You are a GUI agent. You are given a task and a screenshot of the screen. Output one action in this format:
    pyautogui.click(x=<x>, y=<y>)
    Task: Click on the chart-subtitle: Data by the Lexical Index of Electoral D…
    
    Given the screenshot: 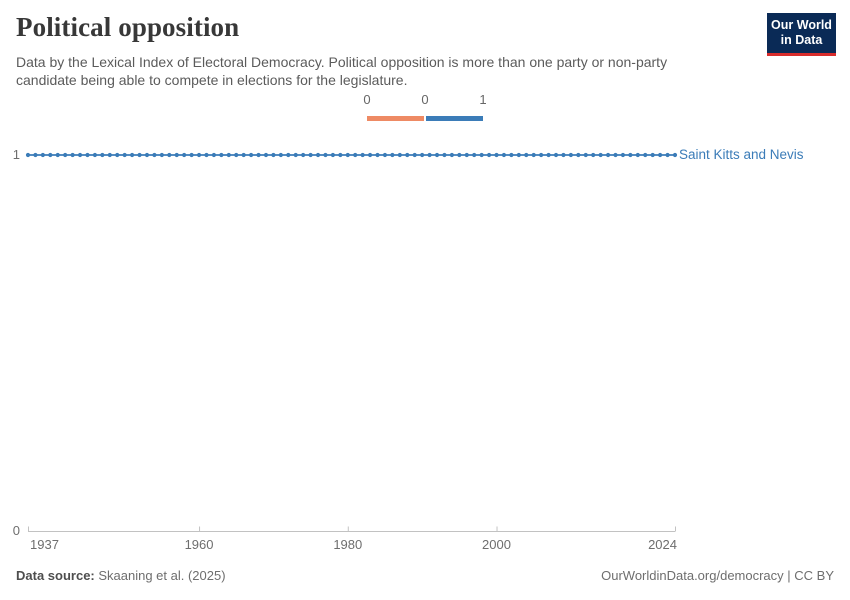 What is the action you would take?
    pyautogui.click(x=376, y=71)
    